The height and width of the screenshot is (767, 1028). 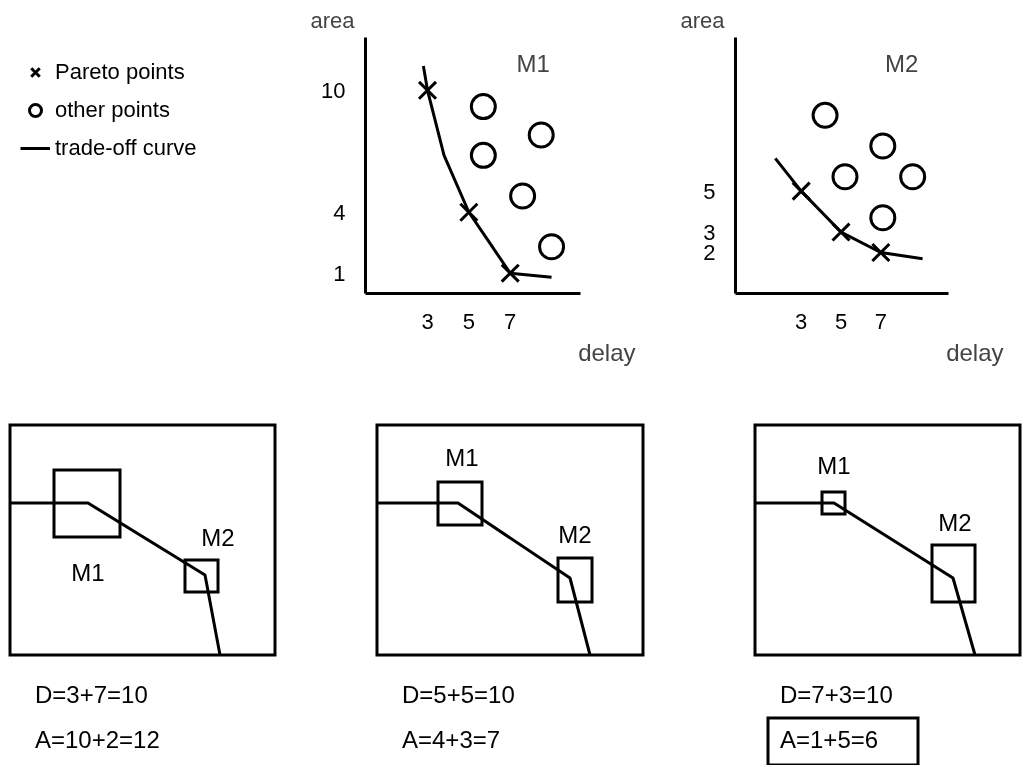 What do you see at coordinates (533, 63) in the screenshot?
I see `annotation: M1` at bounding box center [533, 63].